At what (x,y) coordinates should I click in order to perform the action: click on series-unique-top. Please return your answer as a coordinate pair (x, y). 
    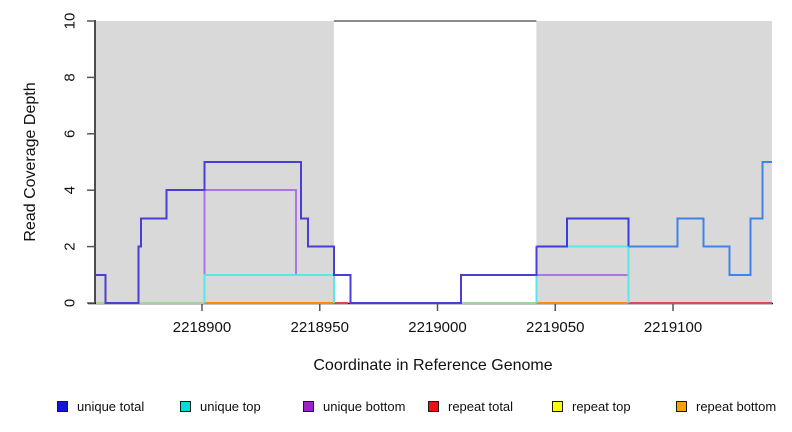
    Looking at the image, I should click on (269, 288).